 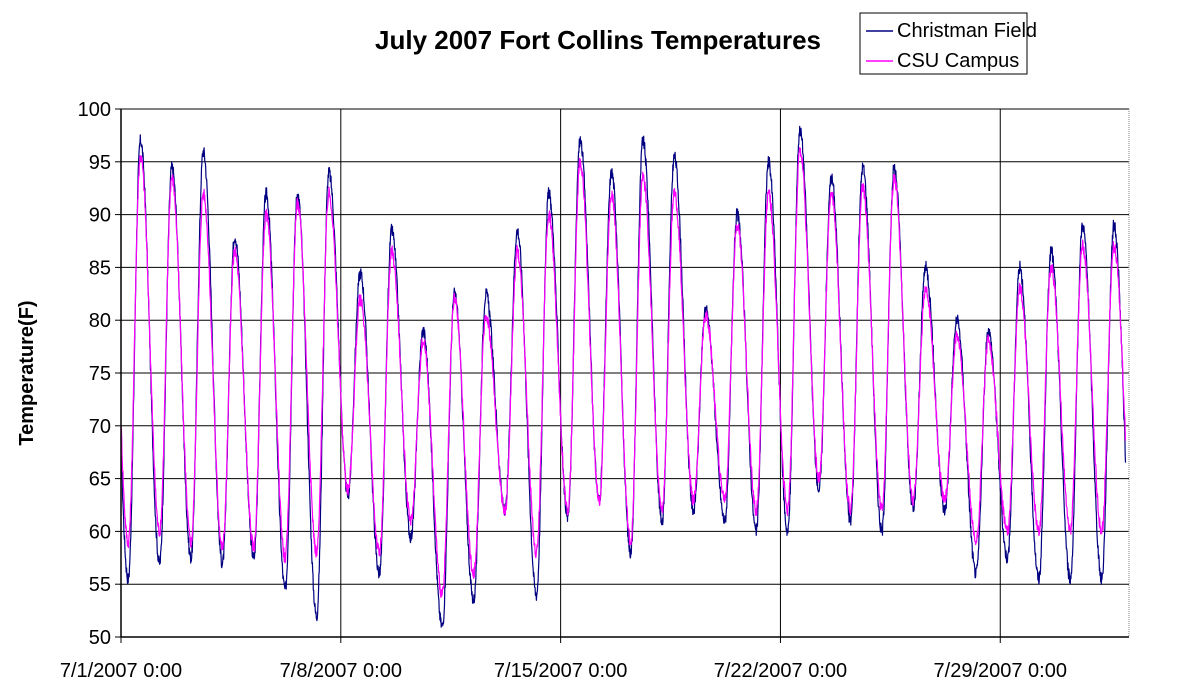 I want to click on y-axis-label: Temperature(F), so click(x=27, y=372).